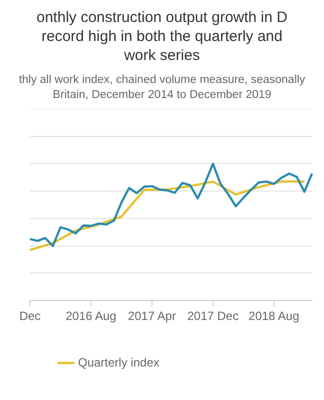 This screenshot has width=324, height=400. What do you see at coordinates (162, 36) in the screenshot?
I see `chart-title: onthly construction output growth in D record high in both the quarterly and work series` at bounding box center [162, 36].